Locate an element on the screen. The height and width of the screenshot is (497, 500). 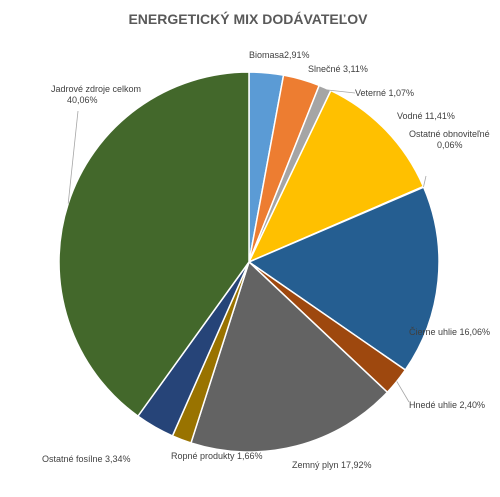
data-label-vodne: Vodné 11,41% is located at coordinates (426, 116).